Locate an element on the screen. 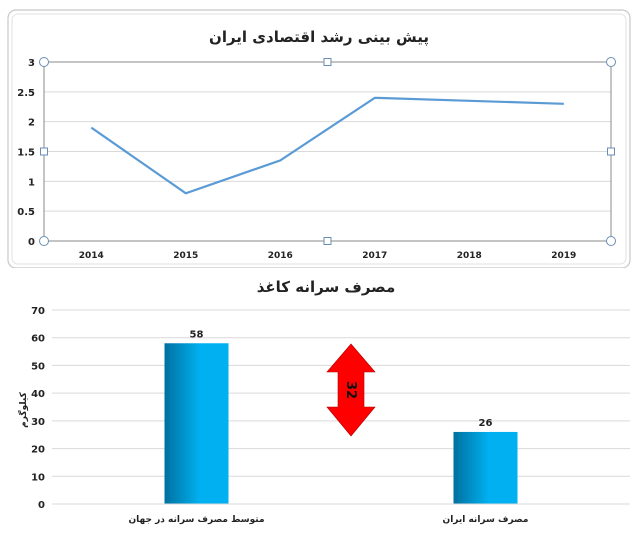 Image resolution: width=638 pixels, height=538 pixels. x-tick-label: مصرف سرانه ایران is located at coordinates (486, 520).